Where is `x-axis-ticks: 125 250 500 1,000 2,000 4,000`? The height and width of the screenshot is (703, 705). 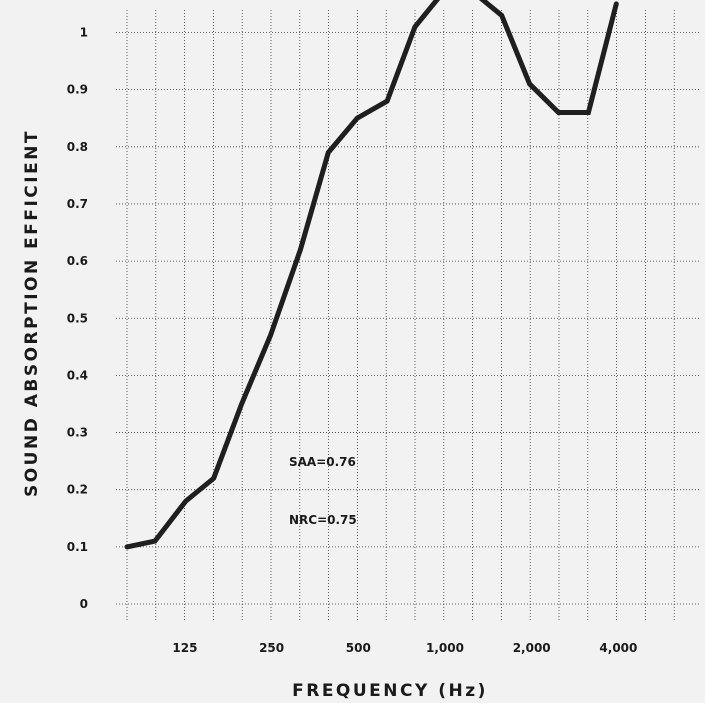
x-axis-ticks: 125 250 500 1,000 2,000 4,000 is located at coordinates (404, 648).